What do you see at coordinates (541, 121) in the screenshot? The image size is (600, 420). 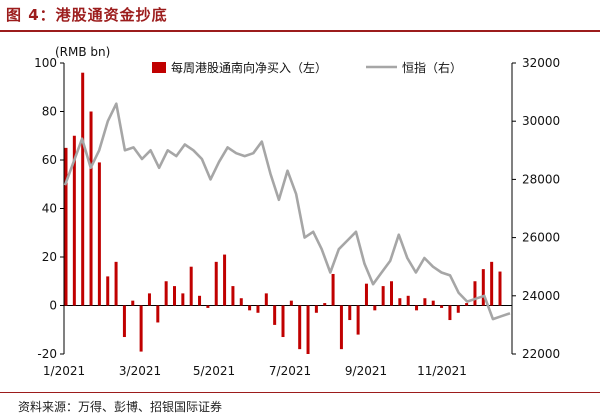 I see `right-tick-label: 30000` at bounding box center [541, 121].